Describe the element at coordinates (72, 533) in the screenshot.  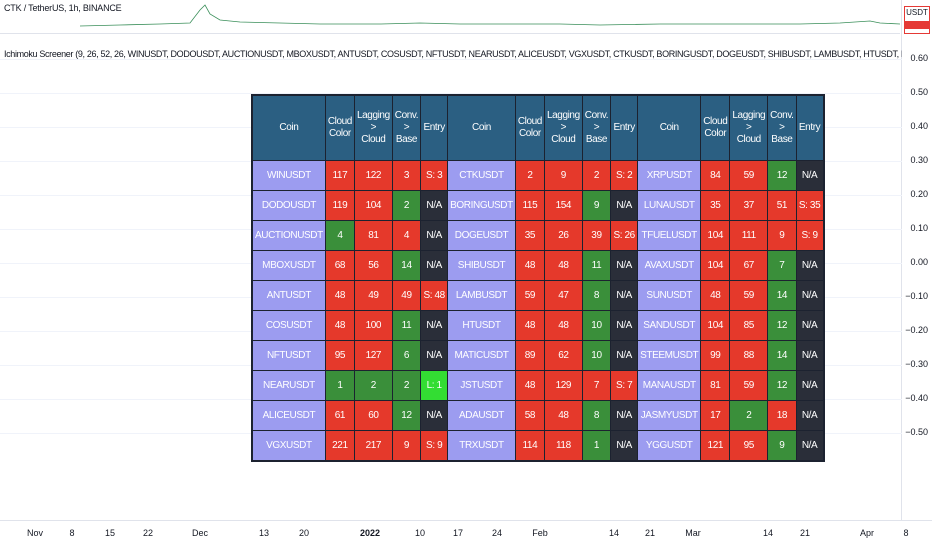
I see `x-tick-label: 8` at that location.